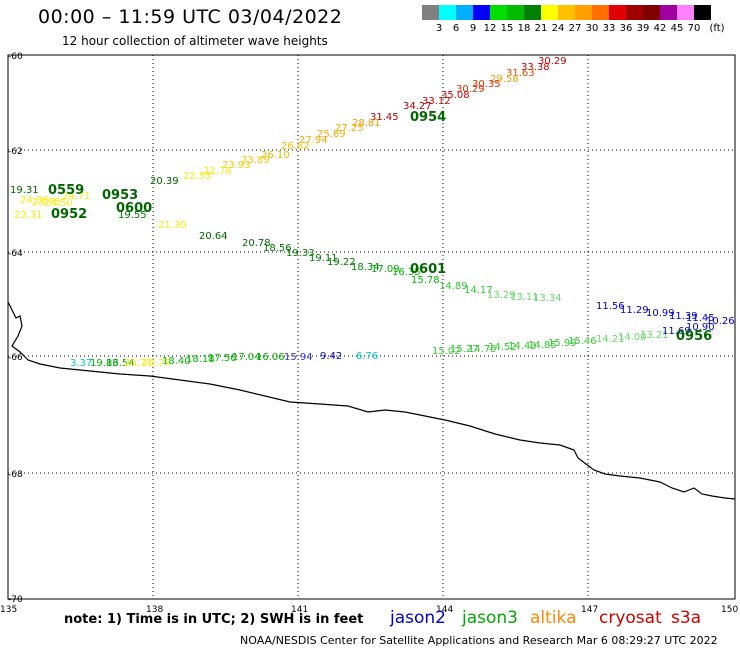  Describe the element at coordinates (729, 610) in the screenshot. I see `longitude-label: 150` at that location.